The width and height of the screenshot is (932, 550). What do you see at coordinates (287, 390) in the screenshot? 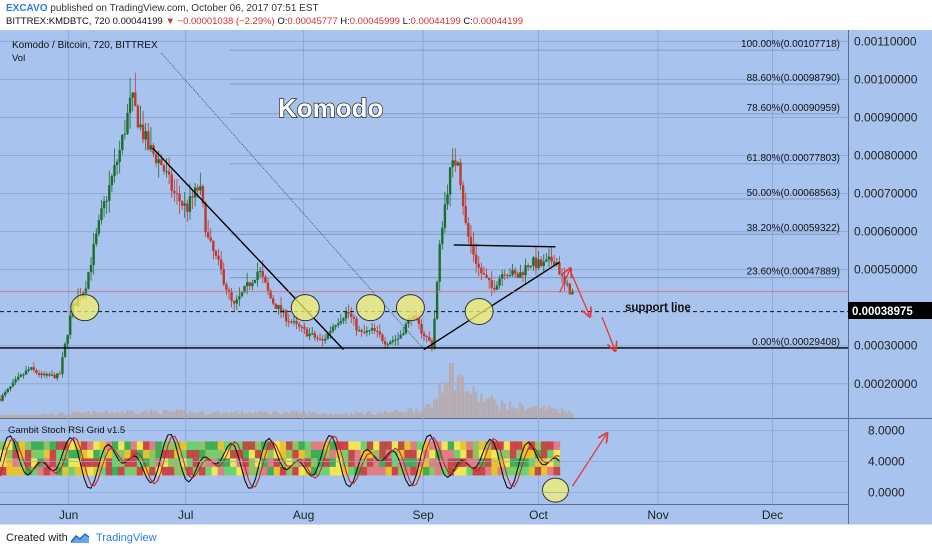
I see `volume-bars` at bounding box center [287, 390].